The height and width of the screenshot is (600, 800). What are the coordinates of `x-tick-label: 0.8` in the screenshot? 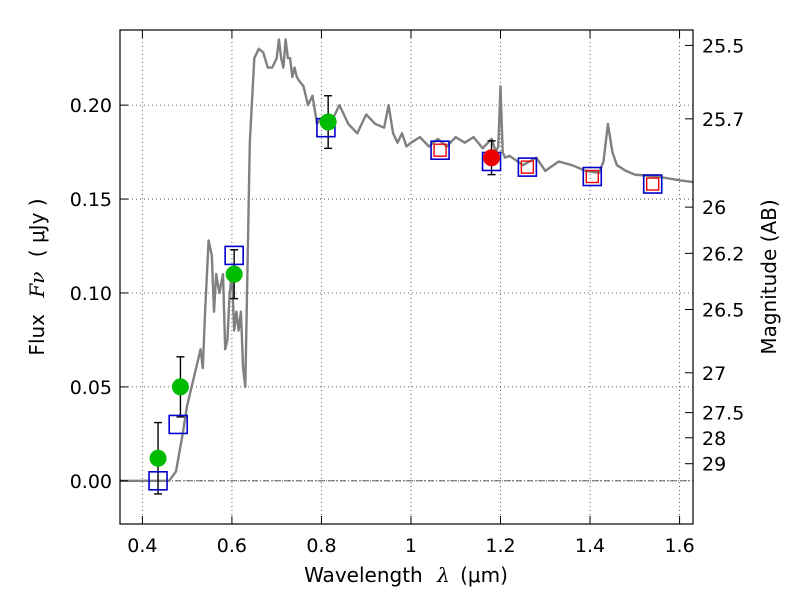 It's located at (321, 546).